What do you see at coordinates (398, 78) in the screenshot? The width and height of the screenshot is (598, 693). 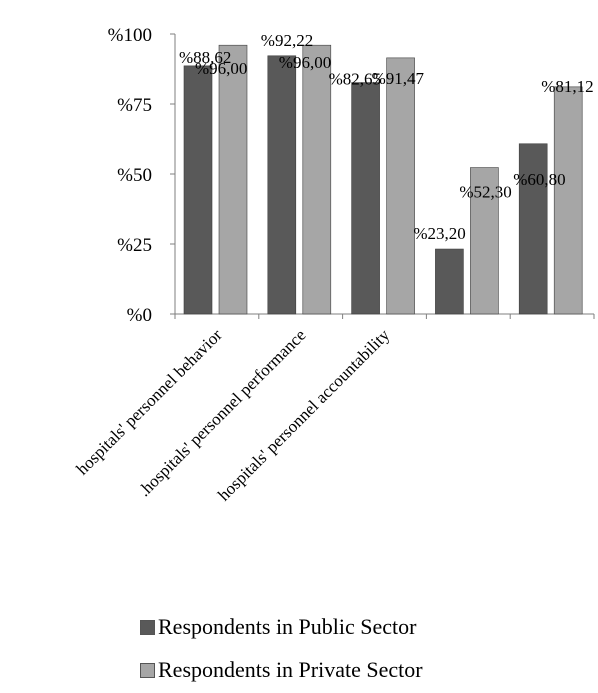 I see `data-label-private-2: %91,47` at bounding box center [398, 78].